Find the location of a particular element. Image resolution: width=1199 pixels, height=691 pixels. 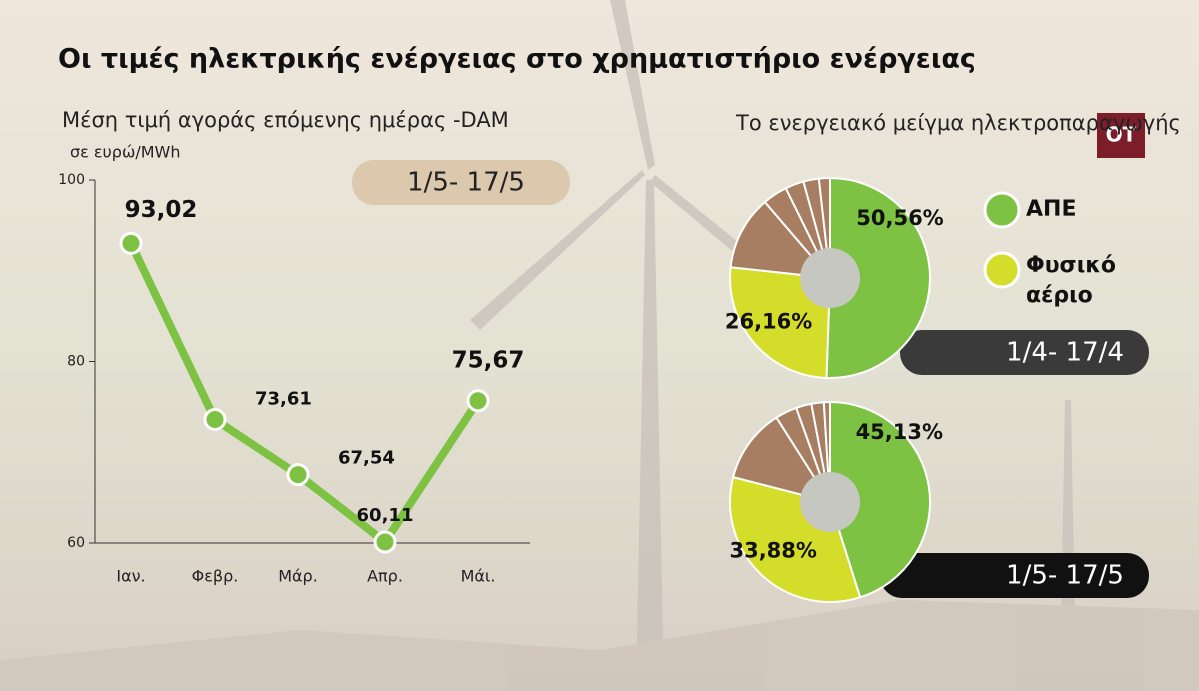

logo-box is located at coordinates (1121, 135).